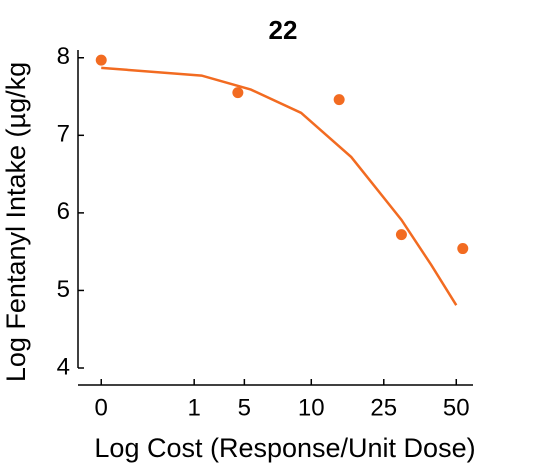  I want to click on chart-title: 22, so click(283, 30).